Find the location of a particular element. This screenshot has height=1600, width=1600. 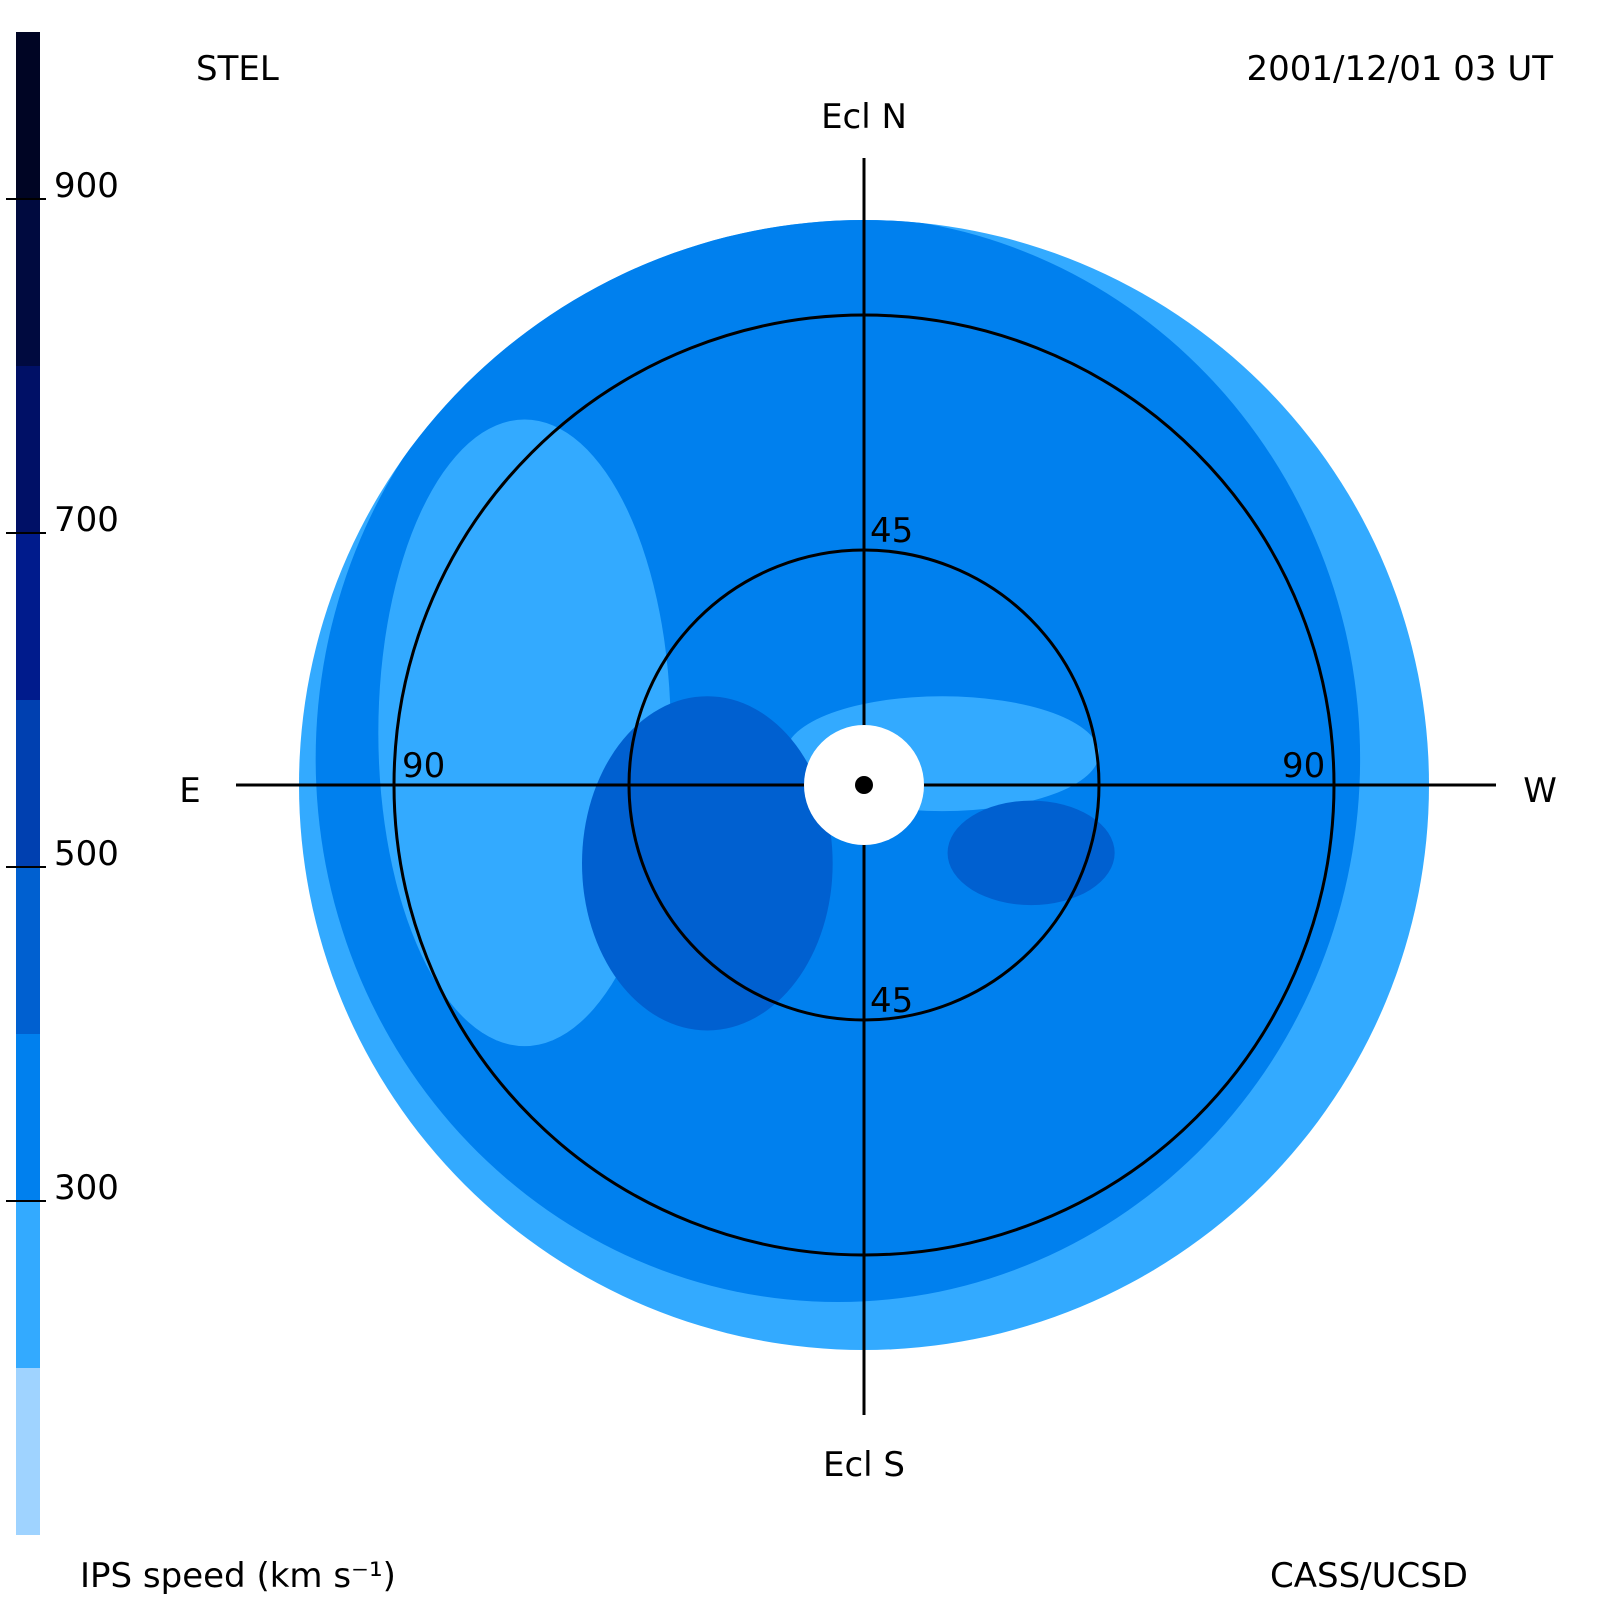

region-southwest-fast-stream is located at coordinates (1031, 853).